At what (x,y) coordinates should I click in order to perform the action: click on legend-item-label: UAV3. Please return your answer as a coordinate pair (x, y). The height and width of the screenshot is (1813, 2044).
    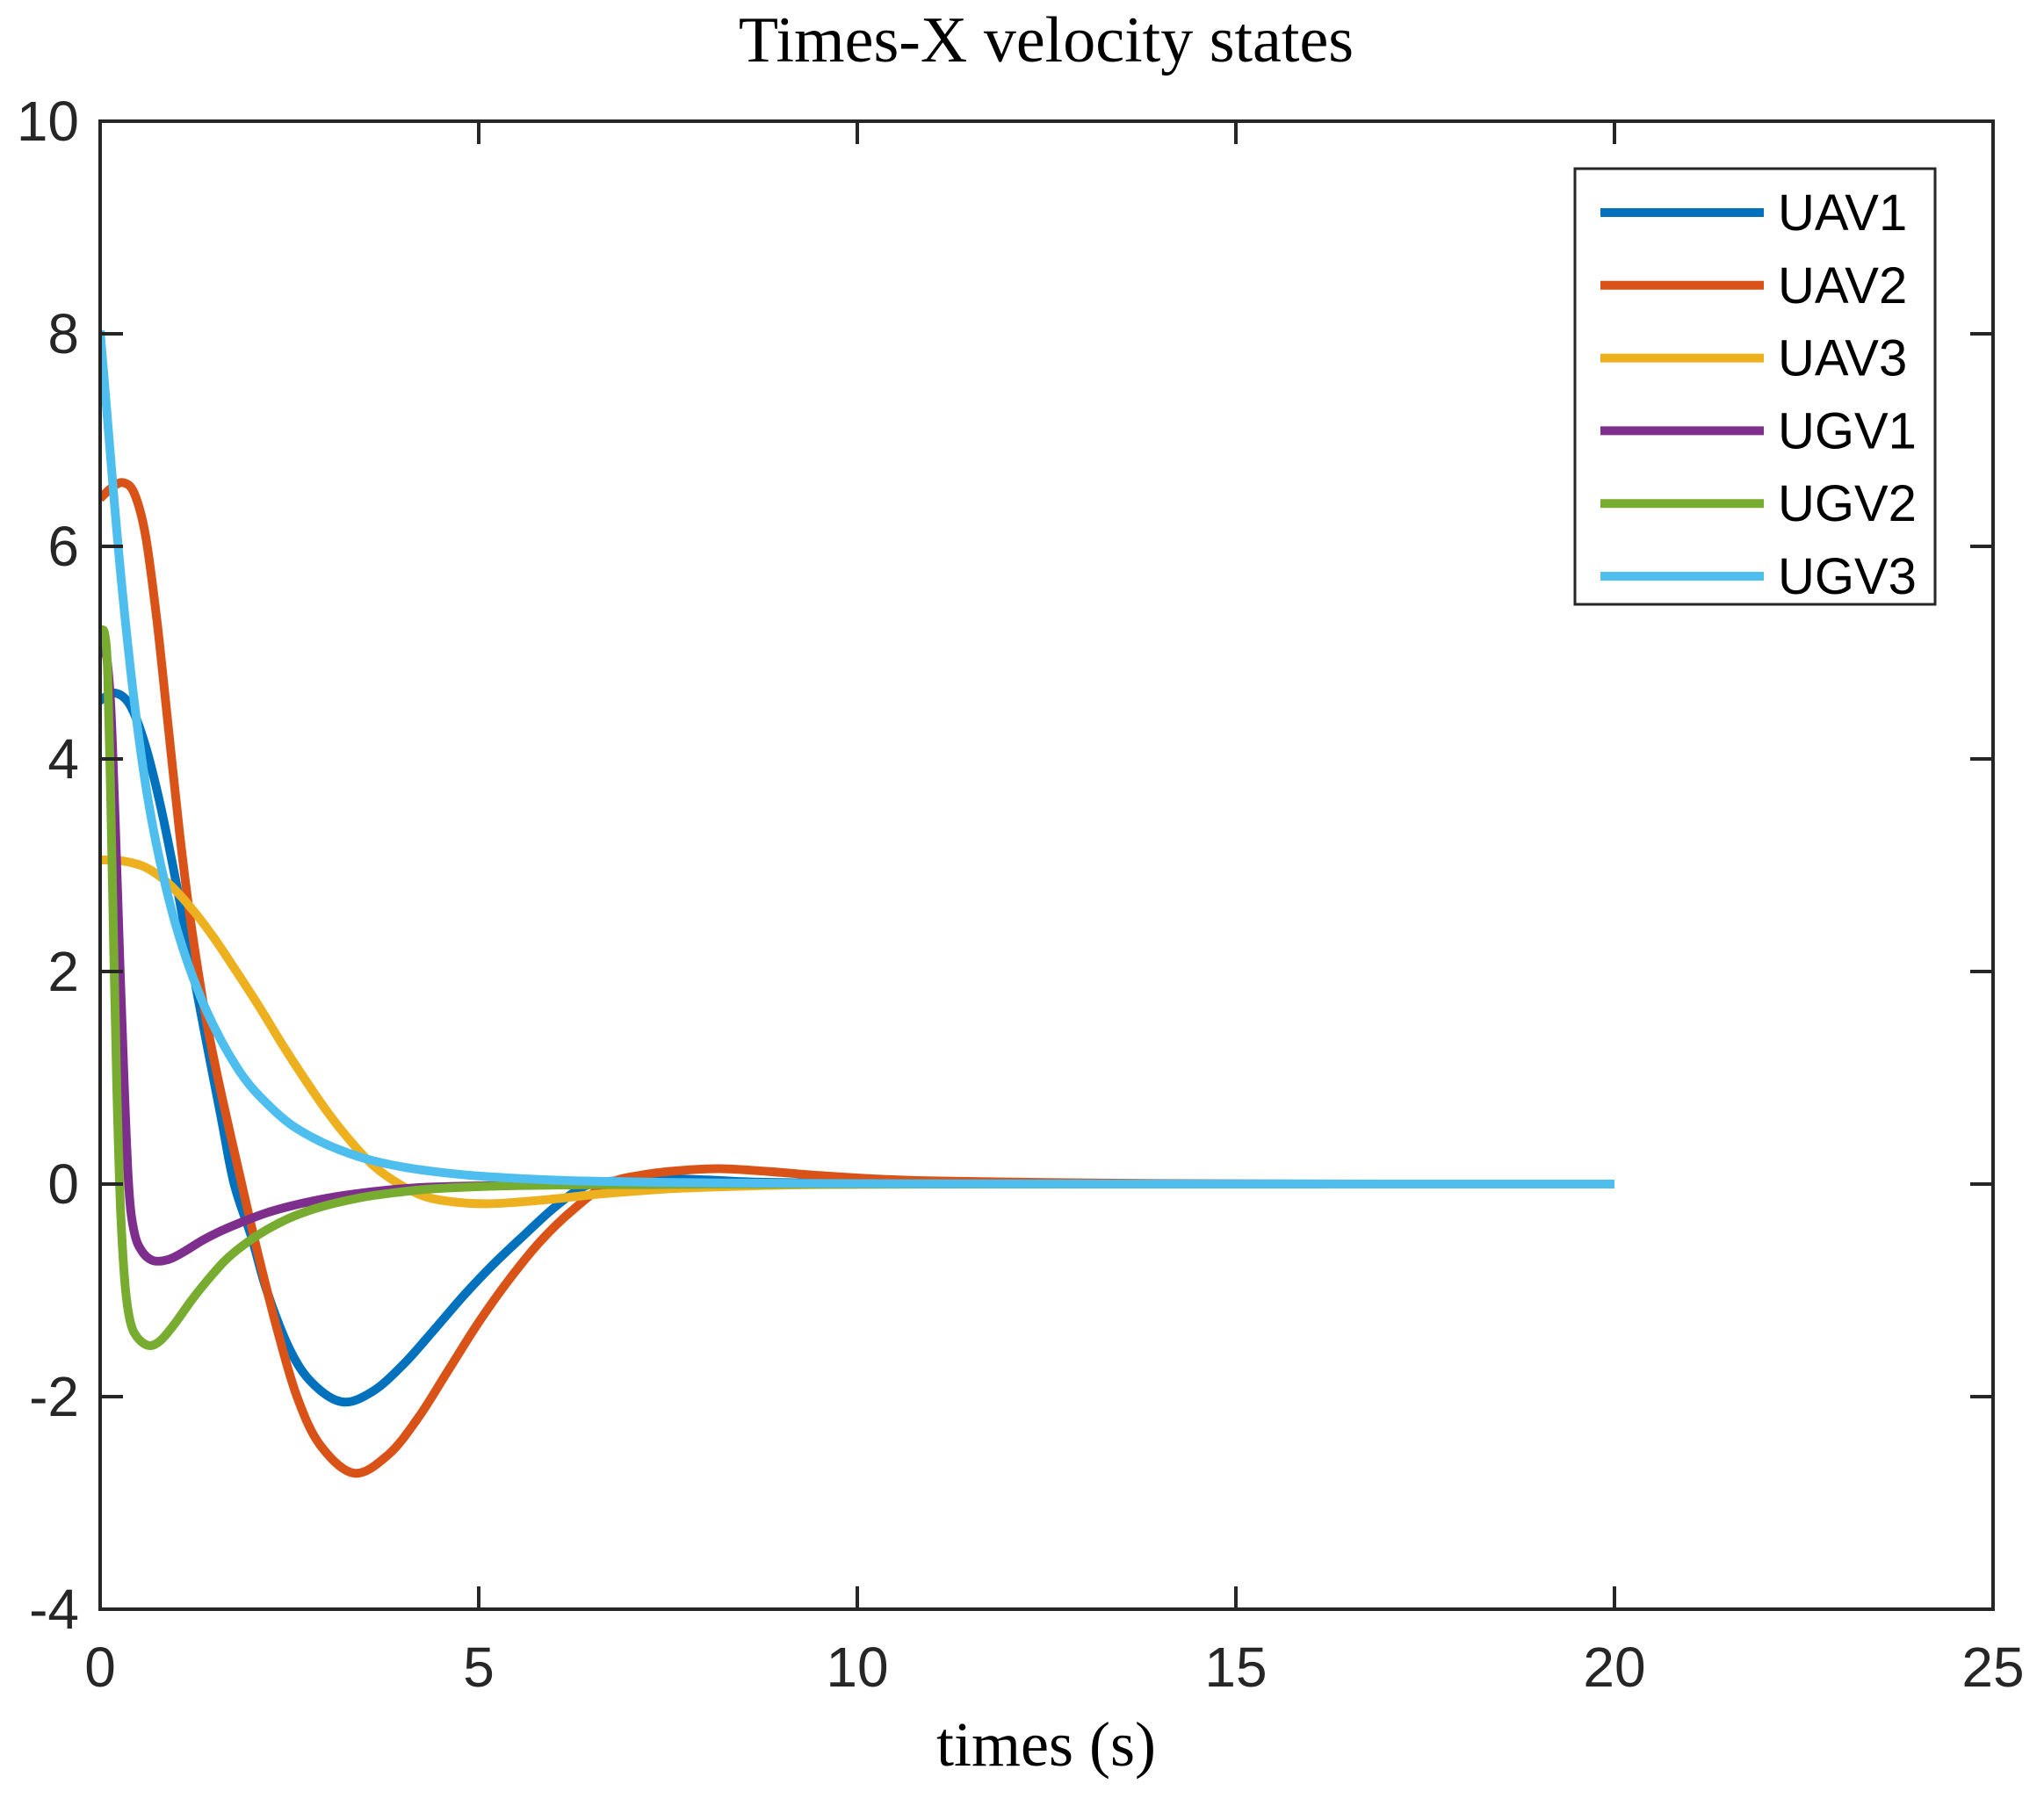
    Looking at the image, I should click on (1842, 358).